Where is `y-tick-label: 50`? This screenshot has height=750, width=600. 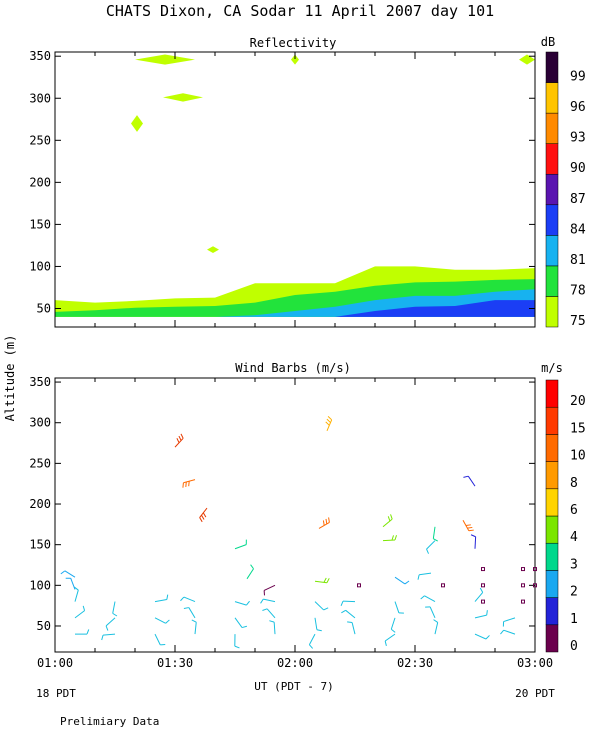 y-tick-label: 50 is located at coordinates (44, 626).